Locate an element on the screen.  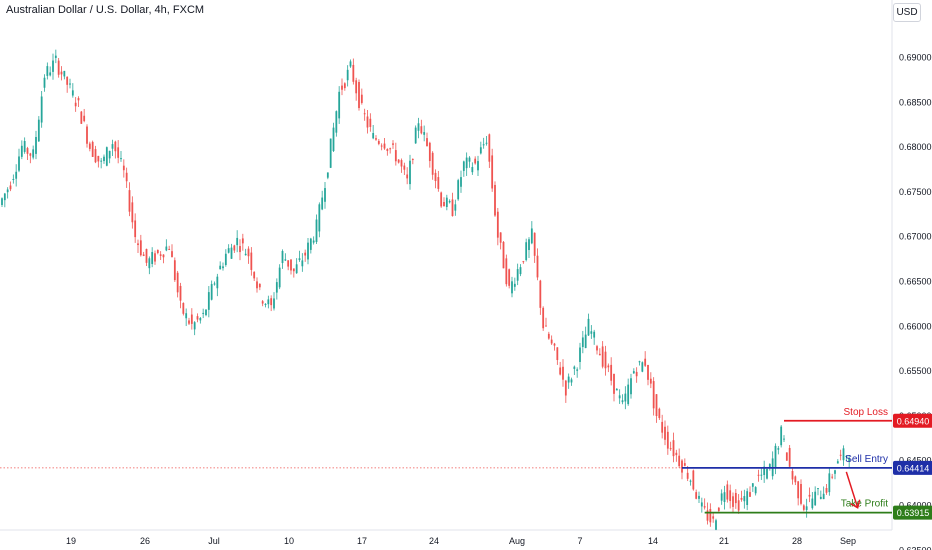
x-tick-label: 24 is located at coordinates (434, 541).